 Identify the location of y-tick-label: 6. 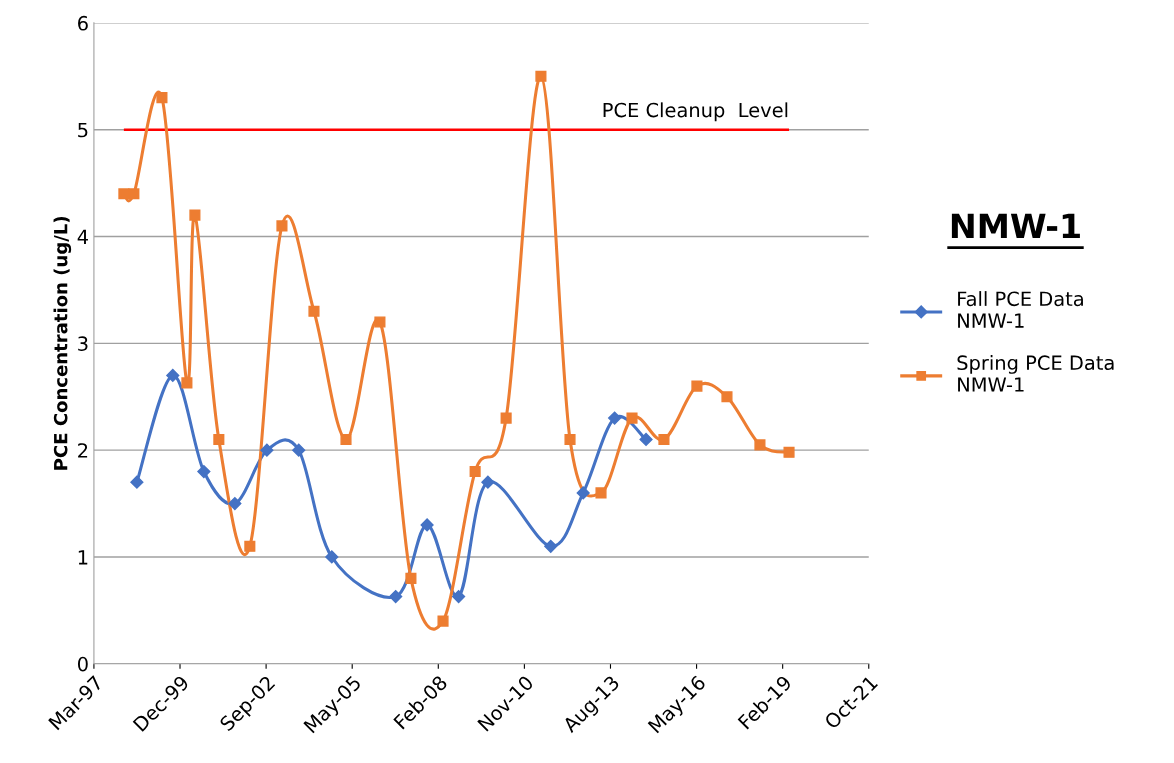
(83, 23).